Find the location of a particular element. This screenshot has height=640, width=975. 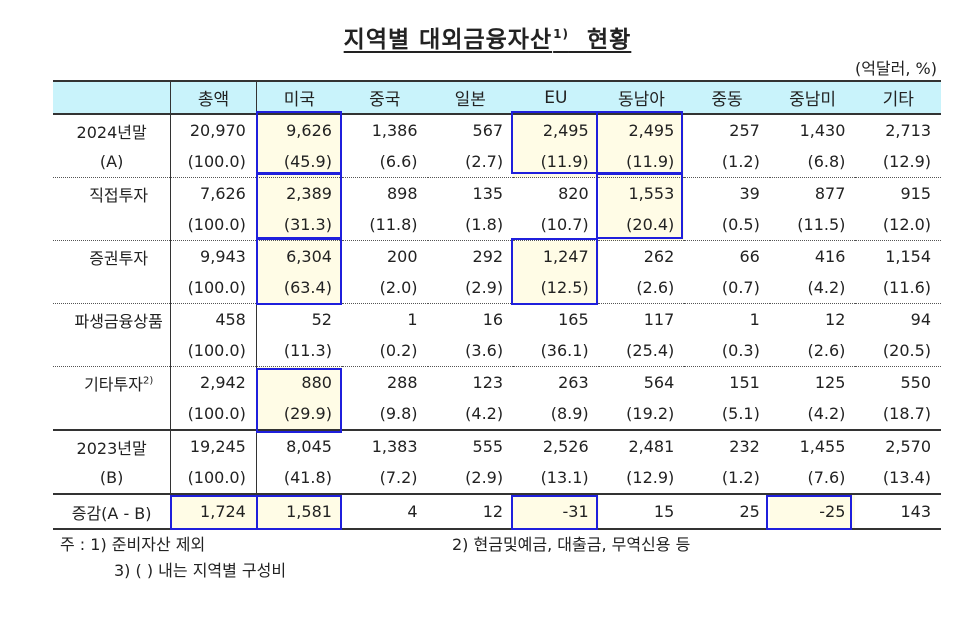

change-cell: 4 is located at coordinates (384, 511).